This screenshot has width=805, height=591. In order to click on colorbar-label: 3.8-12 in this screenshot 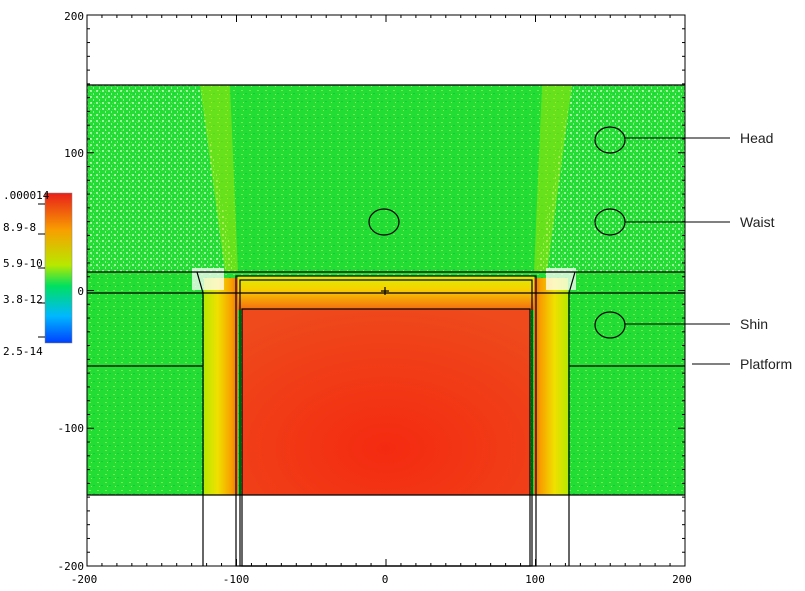, I will do `click(23, 299)`.